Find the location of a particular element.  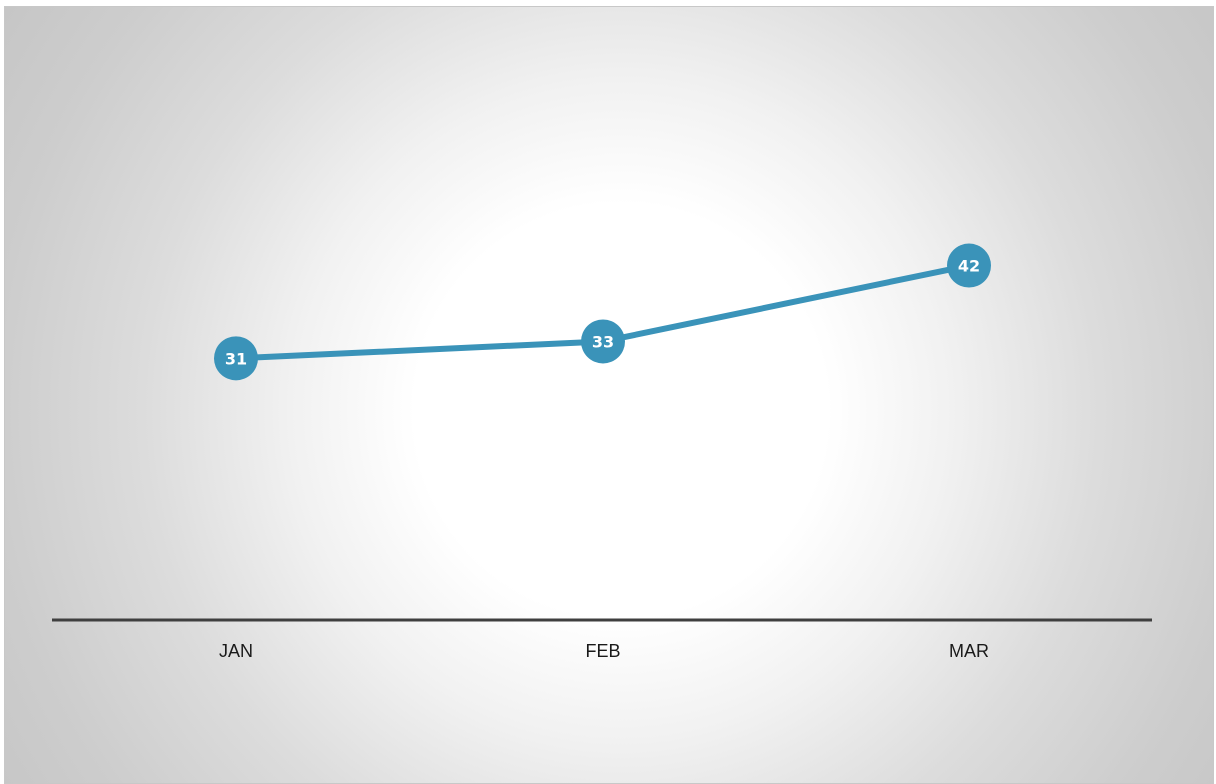

data-label: 42 is located at coordinates (969, 266).